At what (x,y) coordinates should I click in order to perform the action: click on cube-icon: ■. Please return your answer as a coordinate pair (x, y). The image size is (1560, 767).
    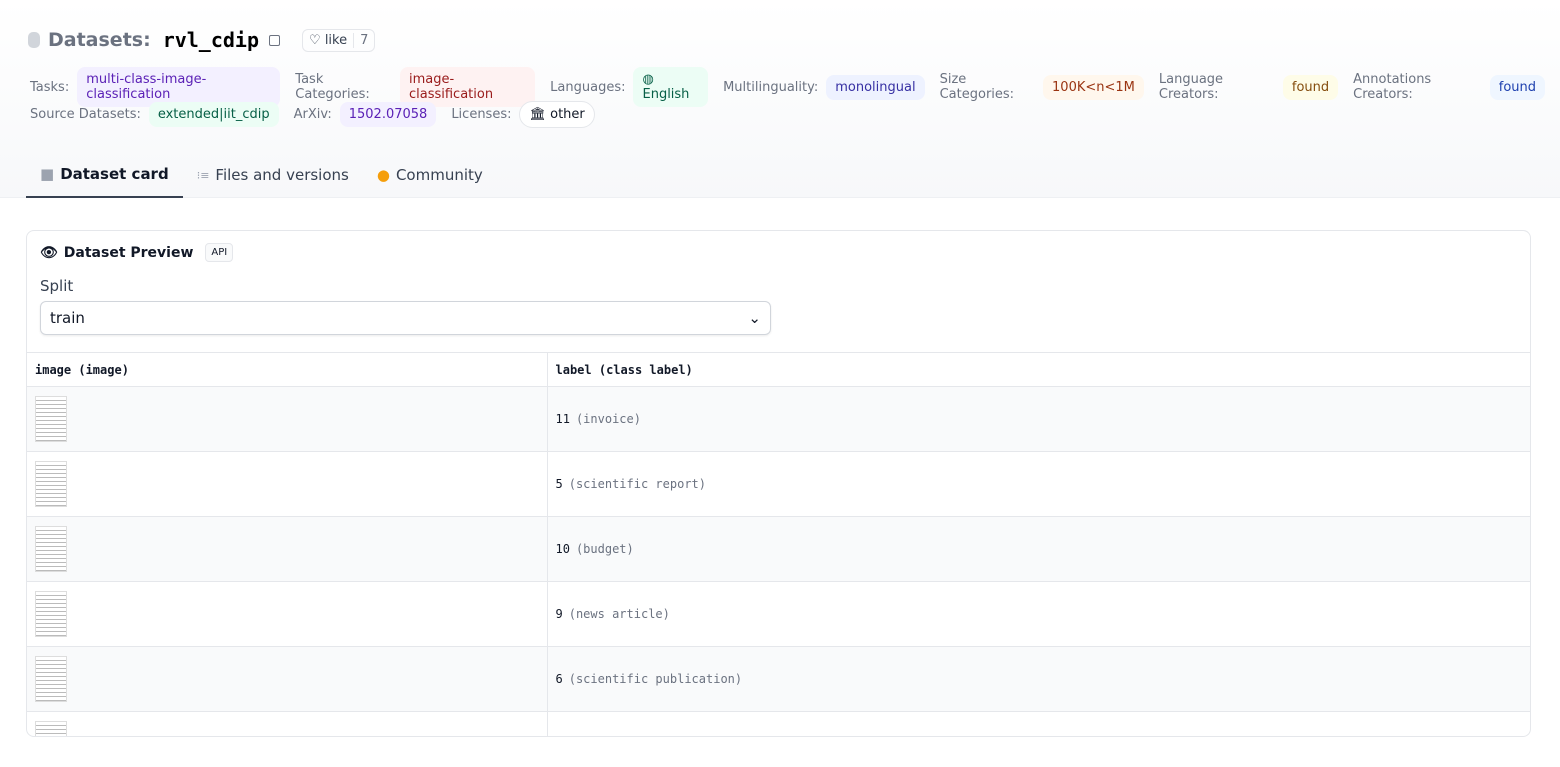
    Looking at the image, I should click on (47, 174).